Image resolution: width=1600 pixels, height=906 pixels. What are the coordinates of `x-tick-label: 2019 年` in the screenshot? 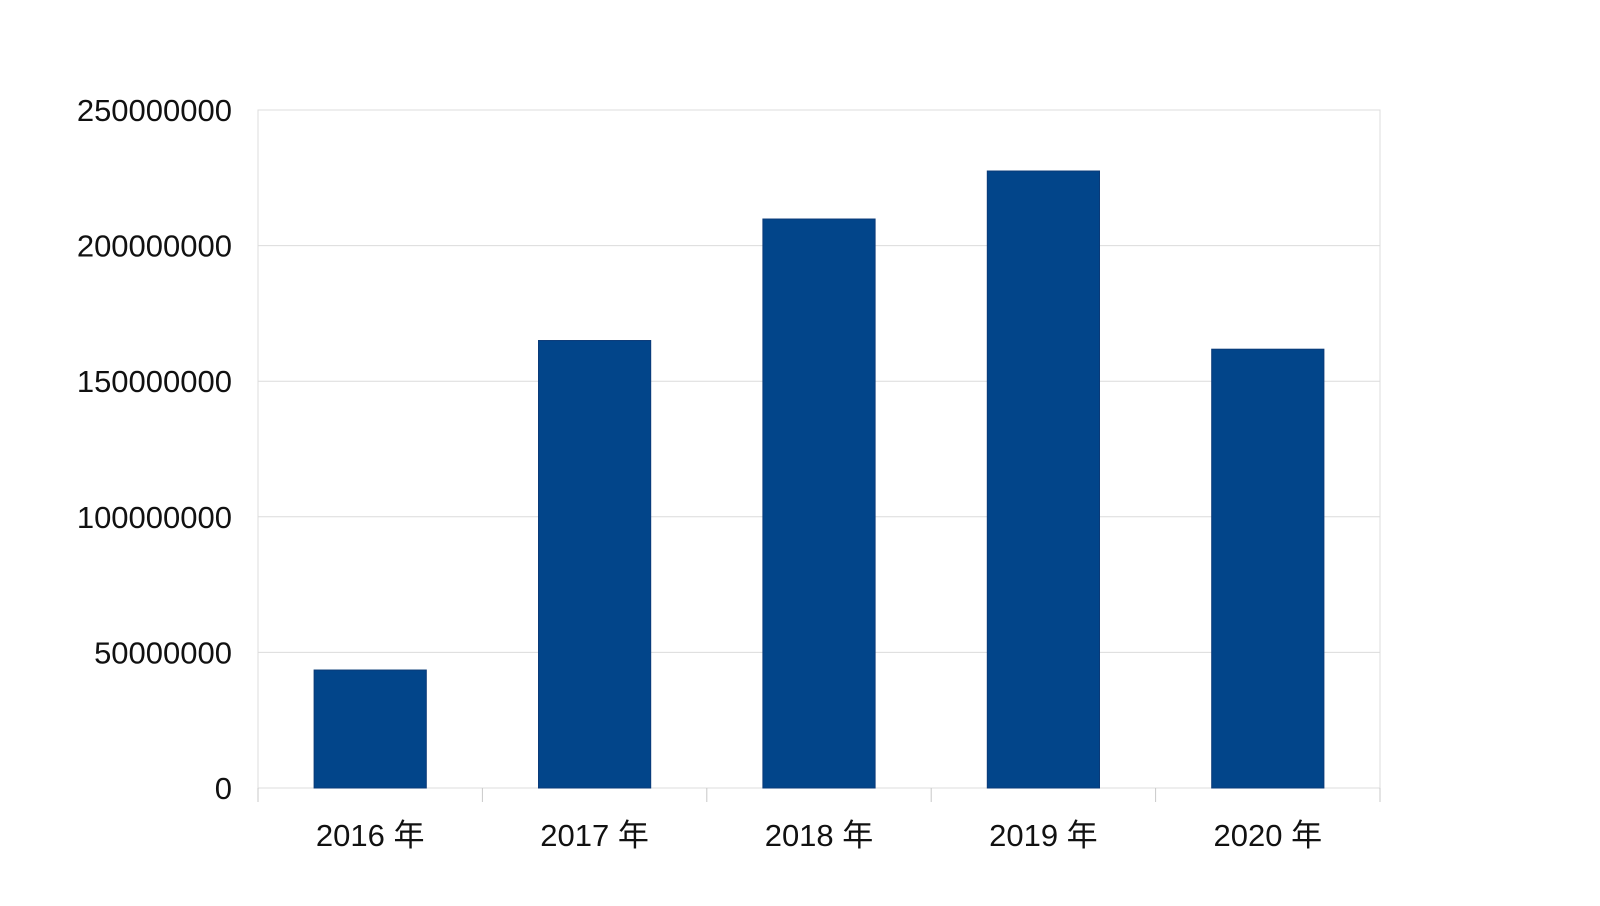 It's located at (1043, 835).